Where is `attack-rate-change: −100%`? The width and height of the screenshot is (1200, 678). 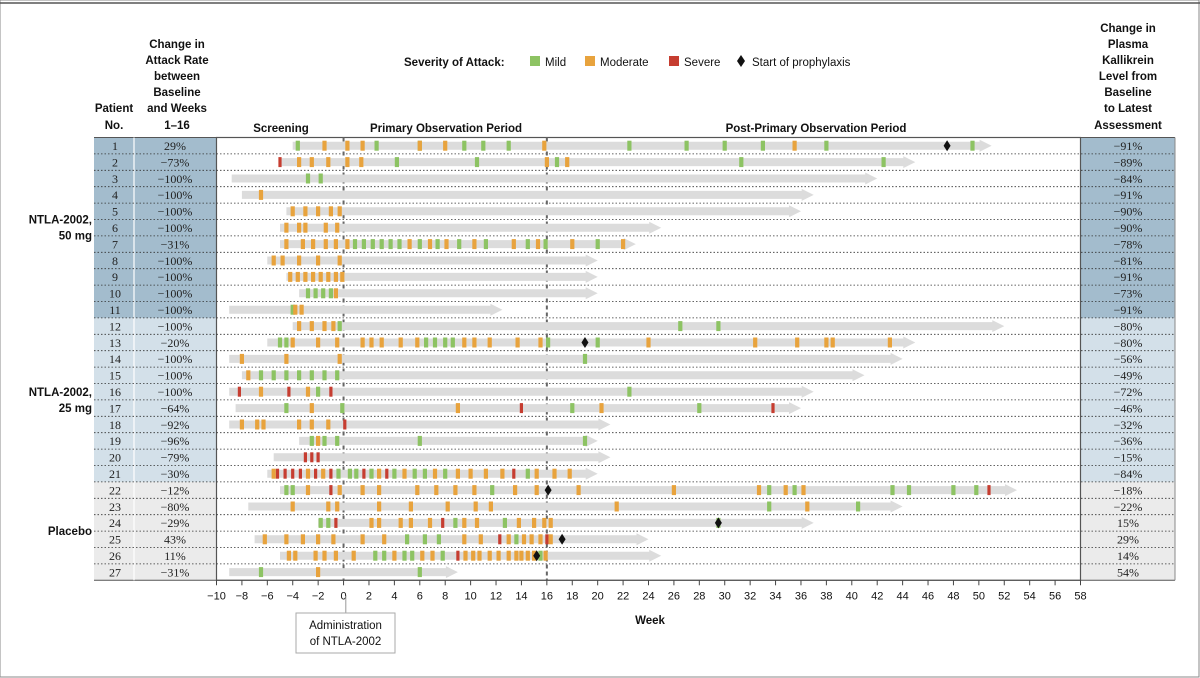
attack-rate-change: −100% is located at coordinates (175, 294).